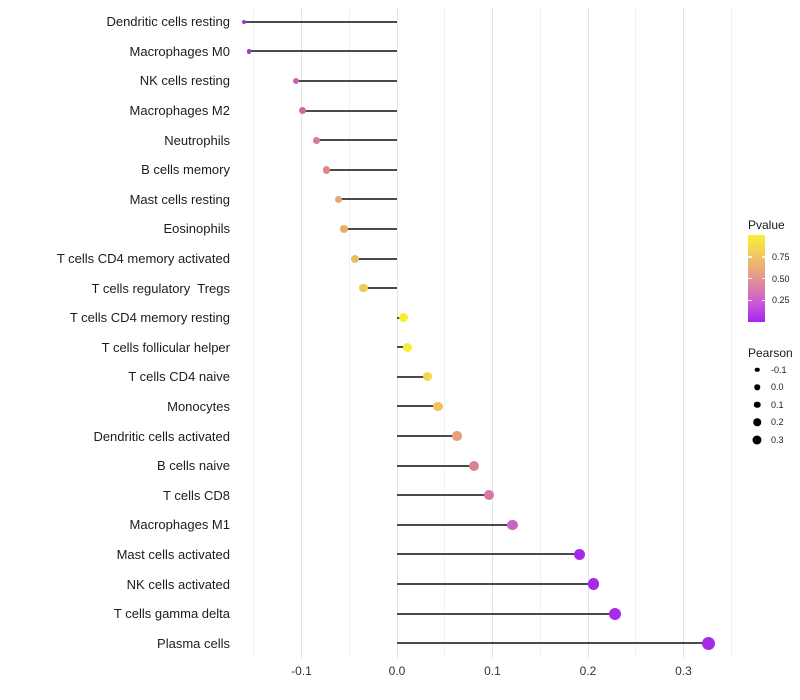 The image size is (800, 700). Describe the element at coordinates (492, 671) in the screenshot. I see `x-tick-label: 0.1` at that location.